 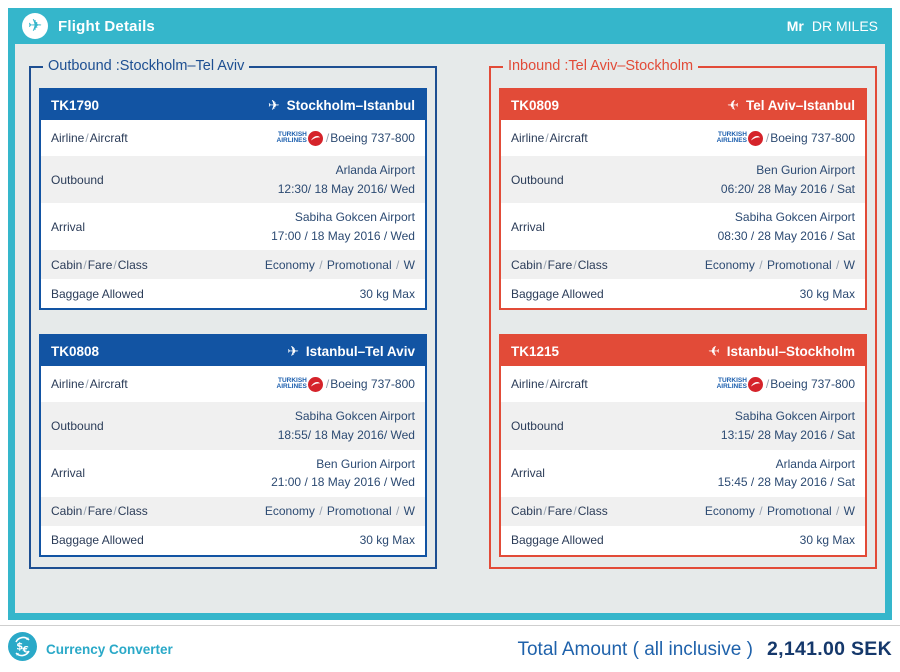 I want to click on currency-converter-icon: $ €, so click(x=22, y=649).